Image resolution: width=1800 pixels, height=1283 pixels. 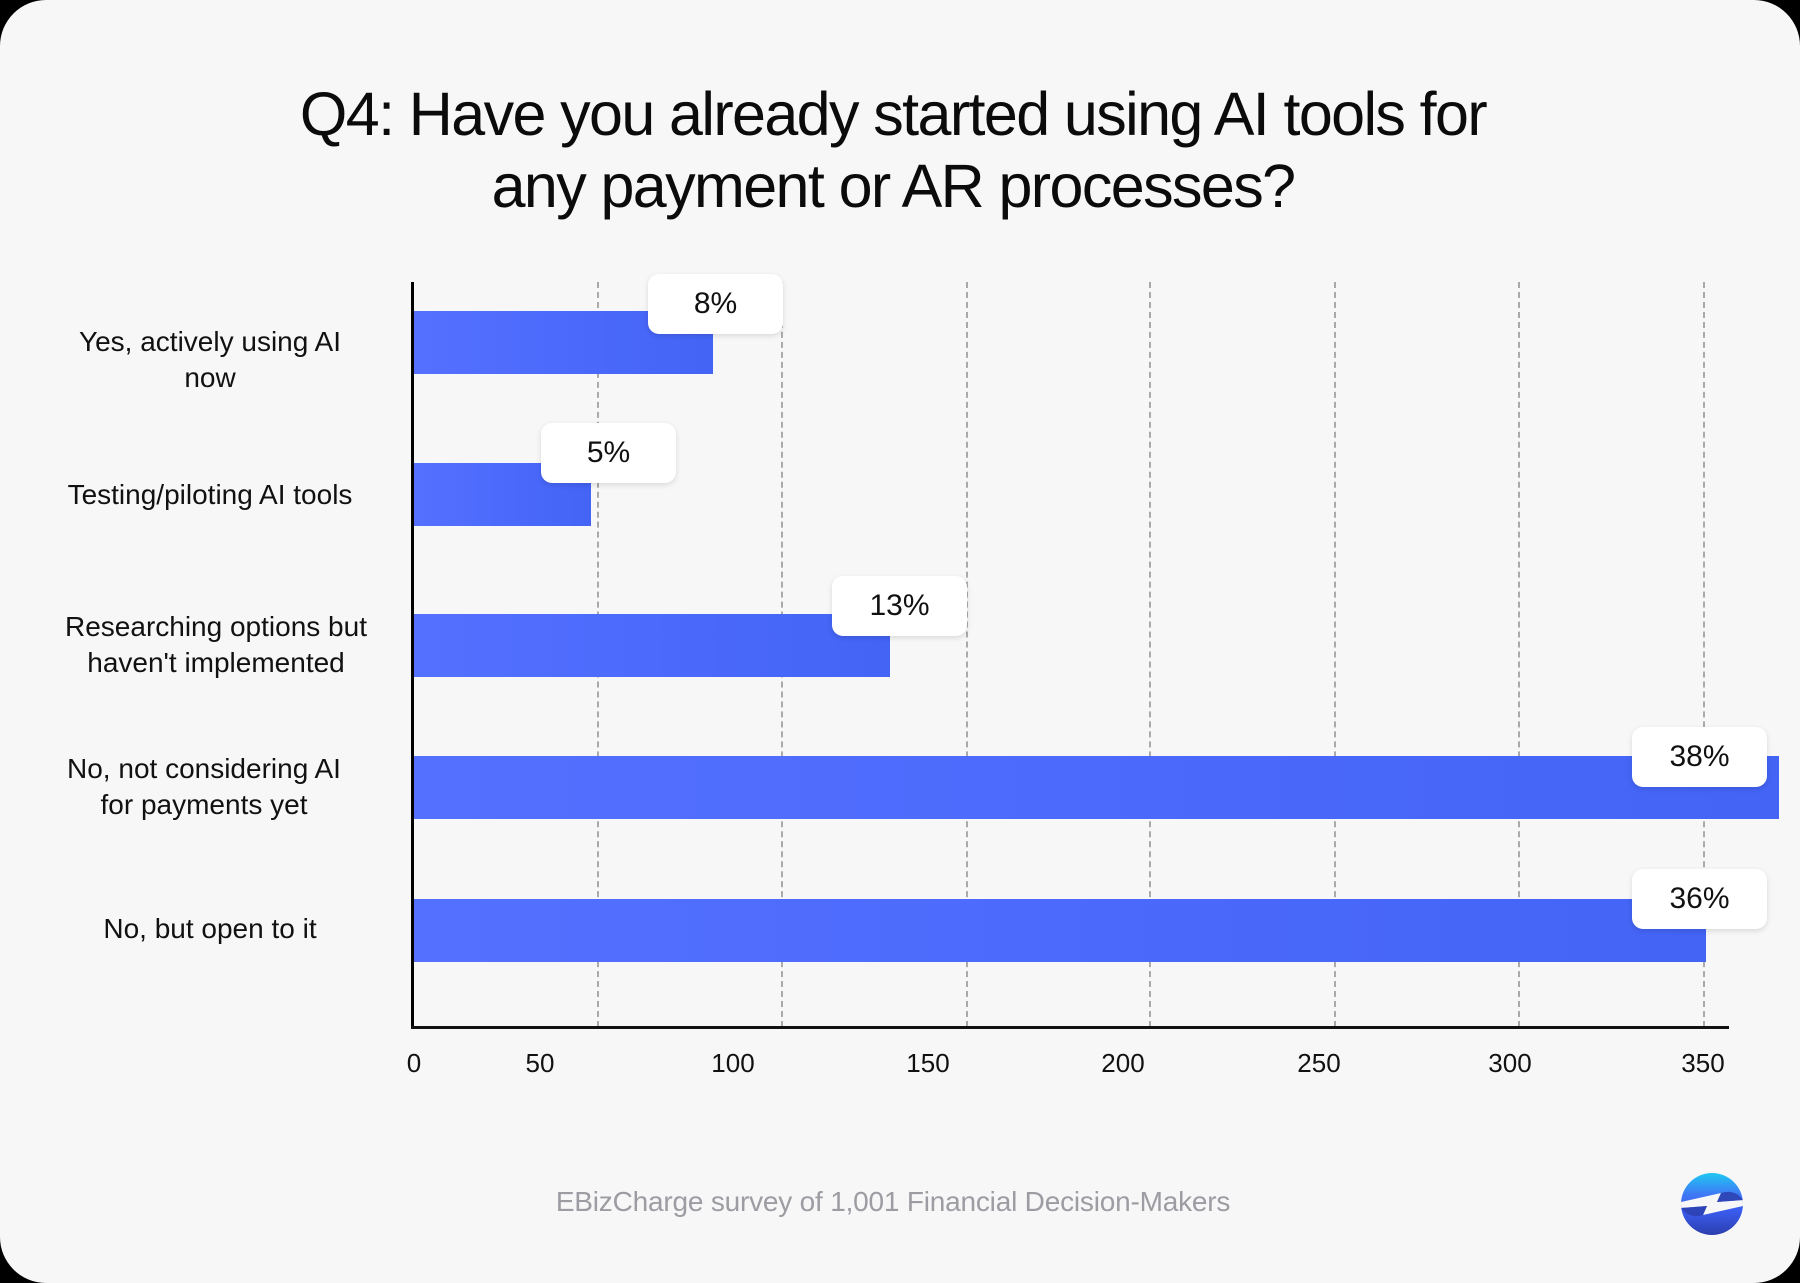 I want to click on y-axis-line, so click(x=412, y=655).